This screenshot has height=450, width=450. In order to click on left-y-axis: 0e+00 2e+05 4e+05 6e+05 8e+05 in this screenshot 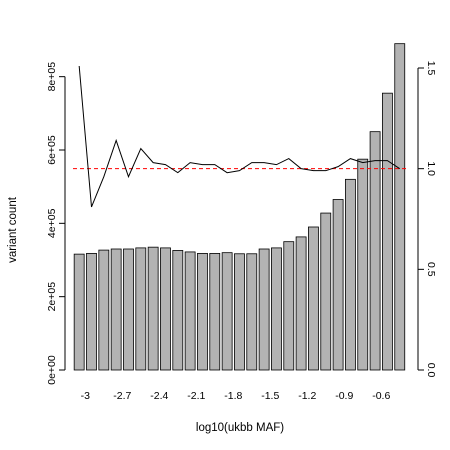, I will do `click(56, 223)`.